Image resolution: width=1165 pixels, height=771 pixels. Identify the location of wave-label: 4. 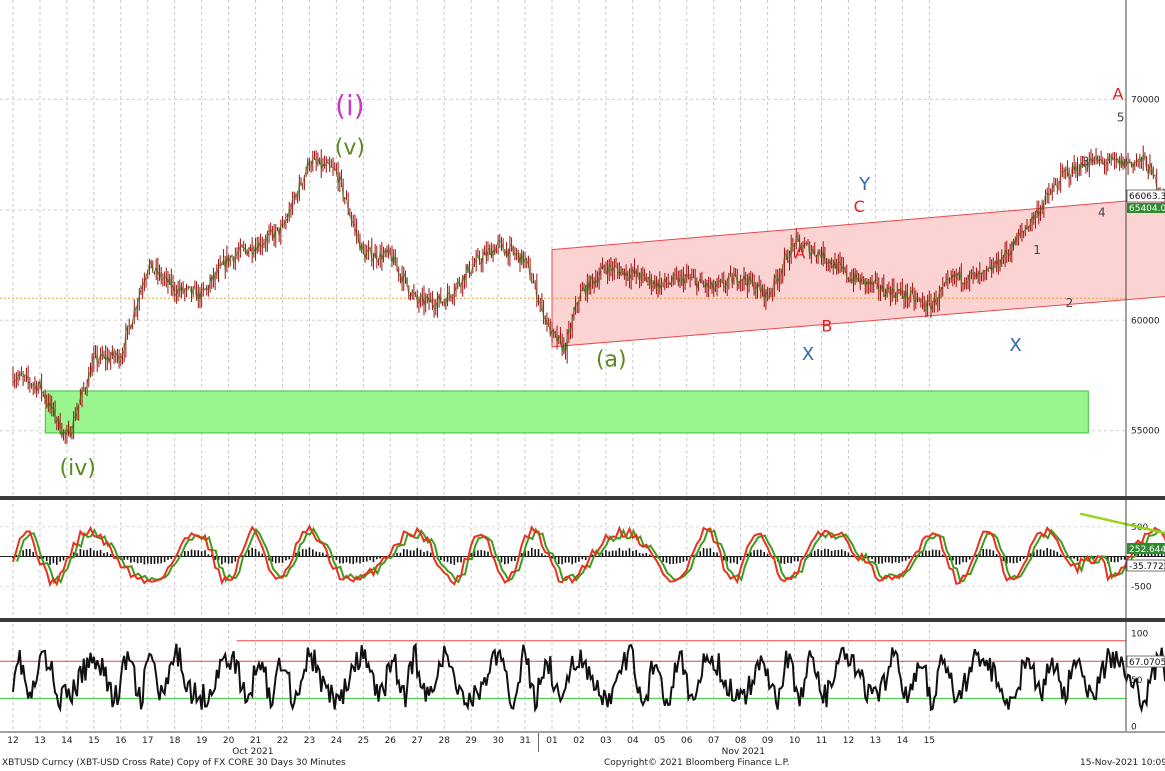
(1102, 212).